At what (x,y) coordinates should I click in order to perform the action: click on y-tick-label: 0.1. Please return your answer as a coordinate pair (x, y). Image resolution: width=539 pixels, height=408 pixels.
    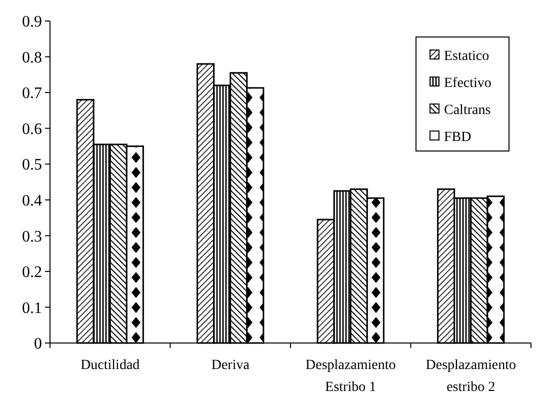
    Looking at the image, I should click on (32, 308).